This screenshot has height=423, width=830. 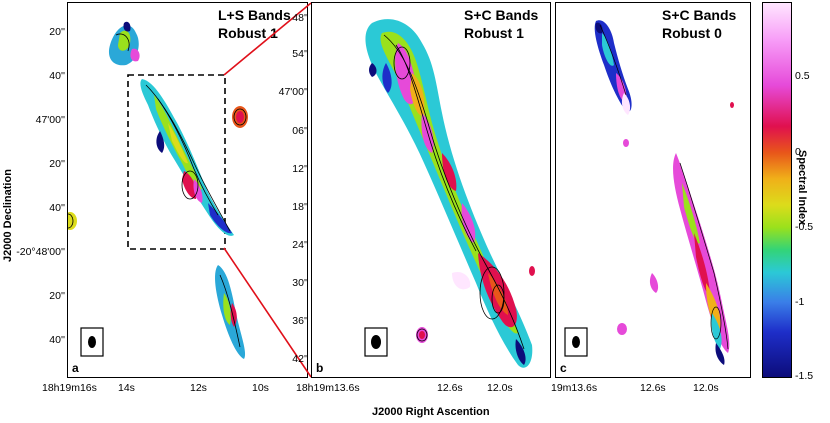 I want to click on colorbar-tick: -0.5, so click(x=804, y=227).